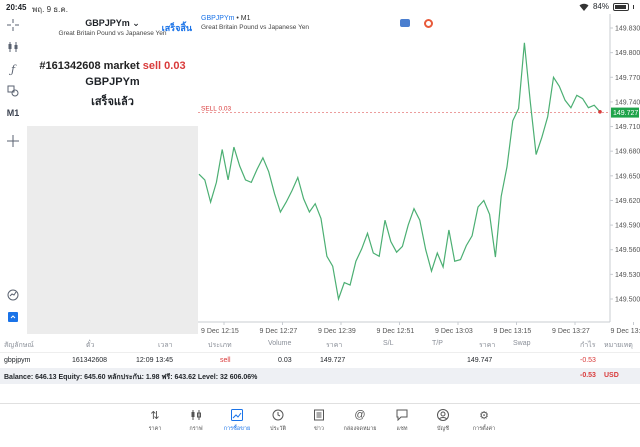  I want to click on indicators-icon, so click(13, 47).